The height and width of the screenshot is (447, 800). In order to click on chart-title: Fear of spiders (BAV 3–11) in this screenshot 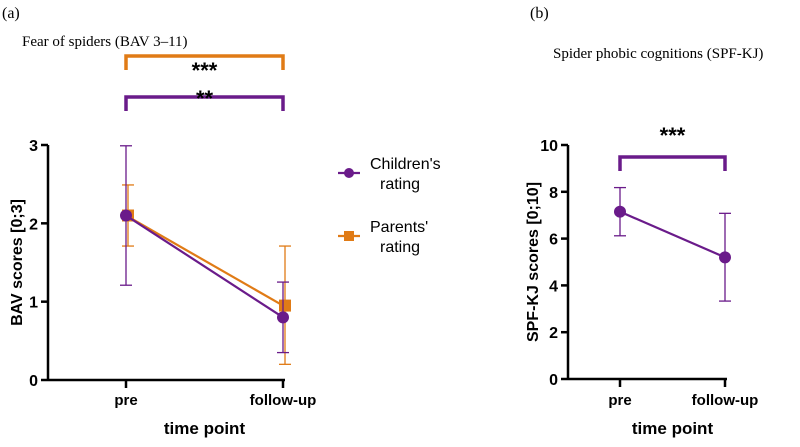, I will do `click(105, 42)`.